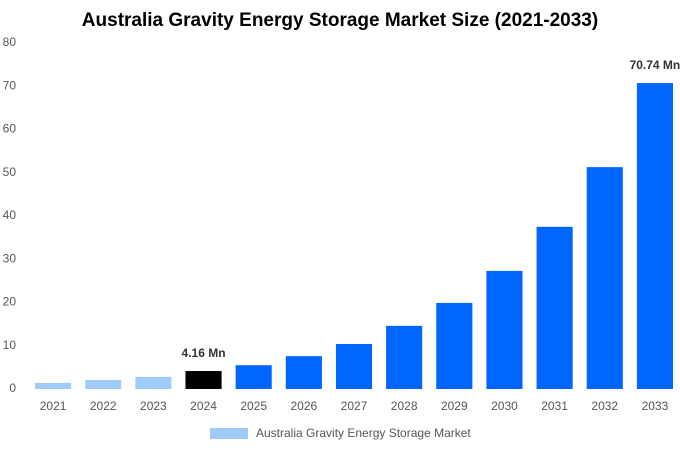  Describe the element at coordinates (10, 42) in the screenshot. I see `y-tick-label: 80` at that location.